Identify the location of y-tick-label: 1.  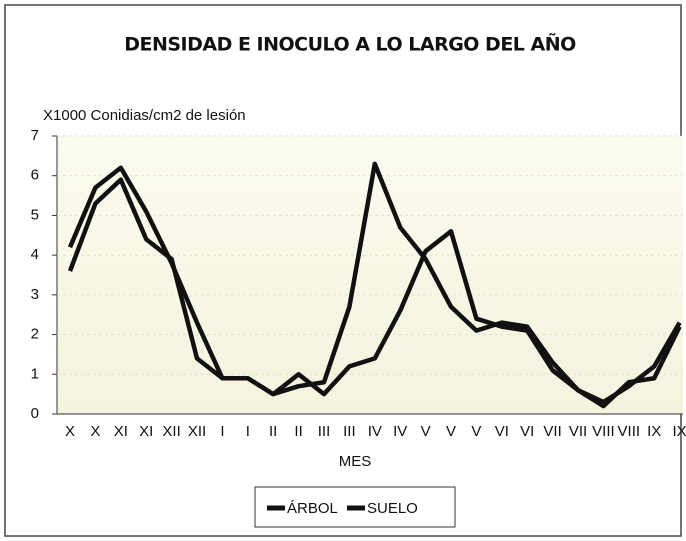
(35, 373).